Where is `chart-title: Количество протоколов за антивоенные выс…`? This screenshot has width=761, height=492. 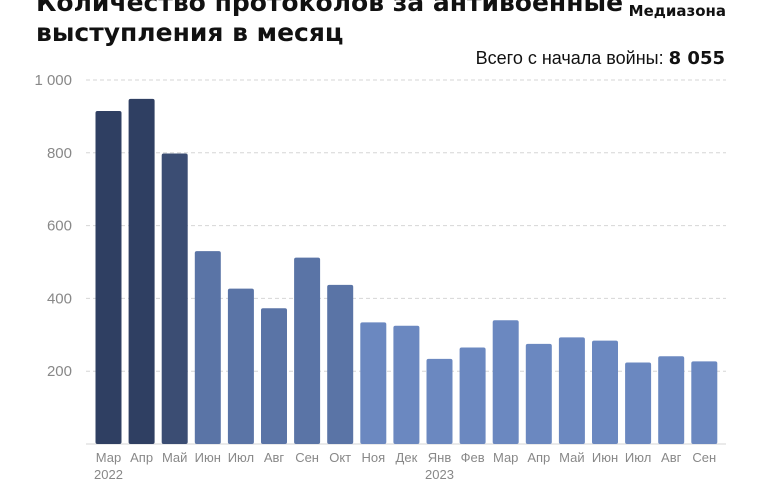 chart-title: Количество протоколов за антивоенные выс… is located at coordinates (329, 24).